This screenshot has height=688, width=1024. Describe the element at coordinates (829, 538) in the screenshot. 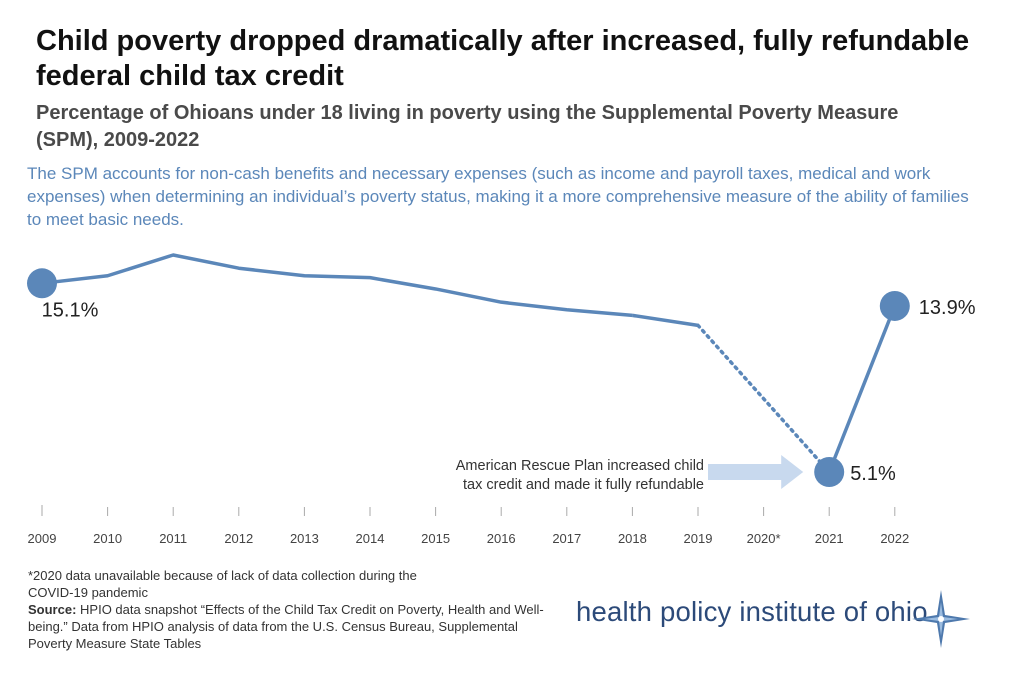

I see `x-tick-label: 2021` at that location.